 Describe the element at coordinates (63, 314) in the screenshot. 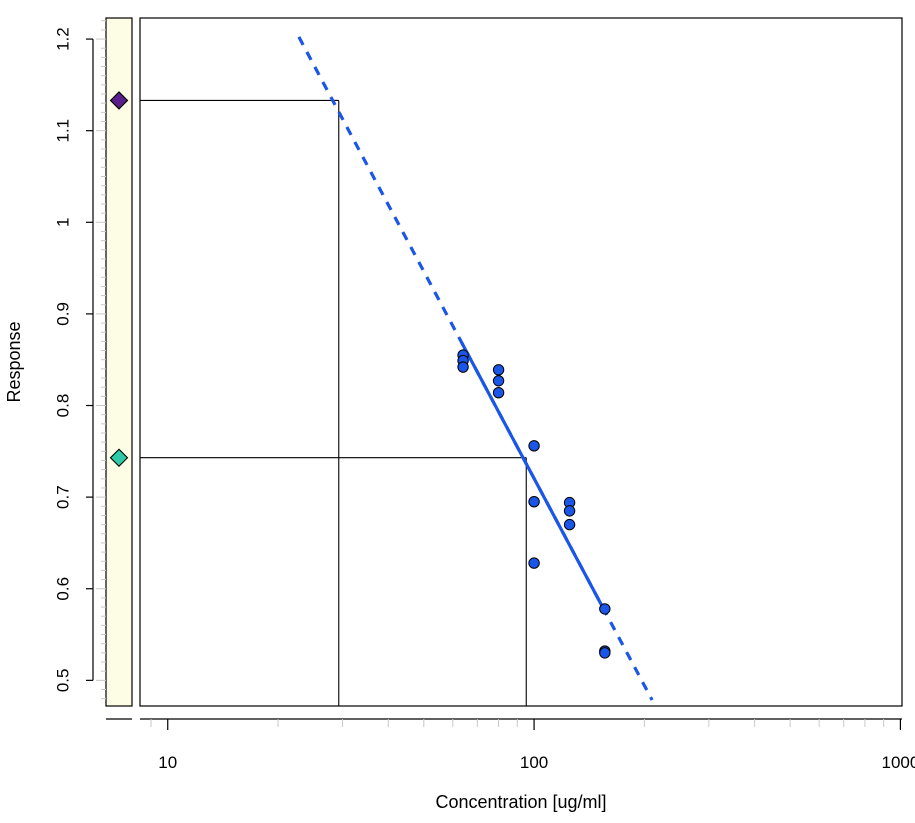

I see `y-tick-label: 0.9` at that location.